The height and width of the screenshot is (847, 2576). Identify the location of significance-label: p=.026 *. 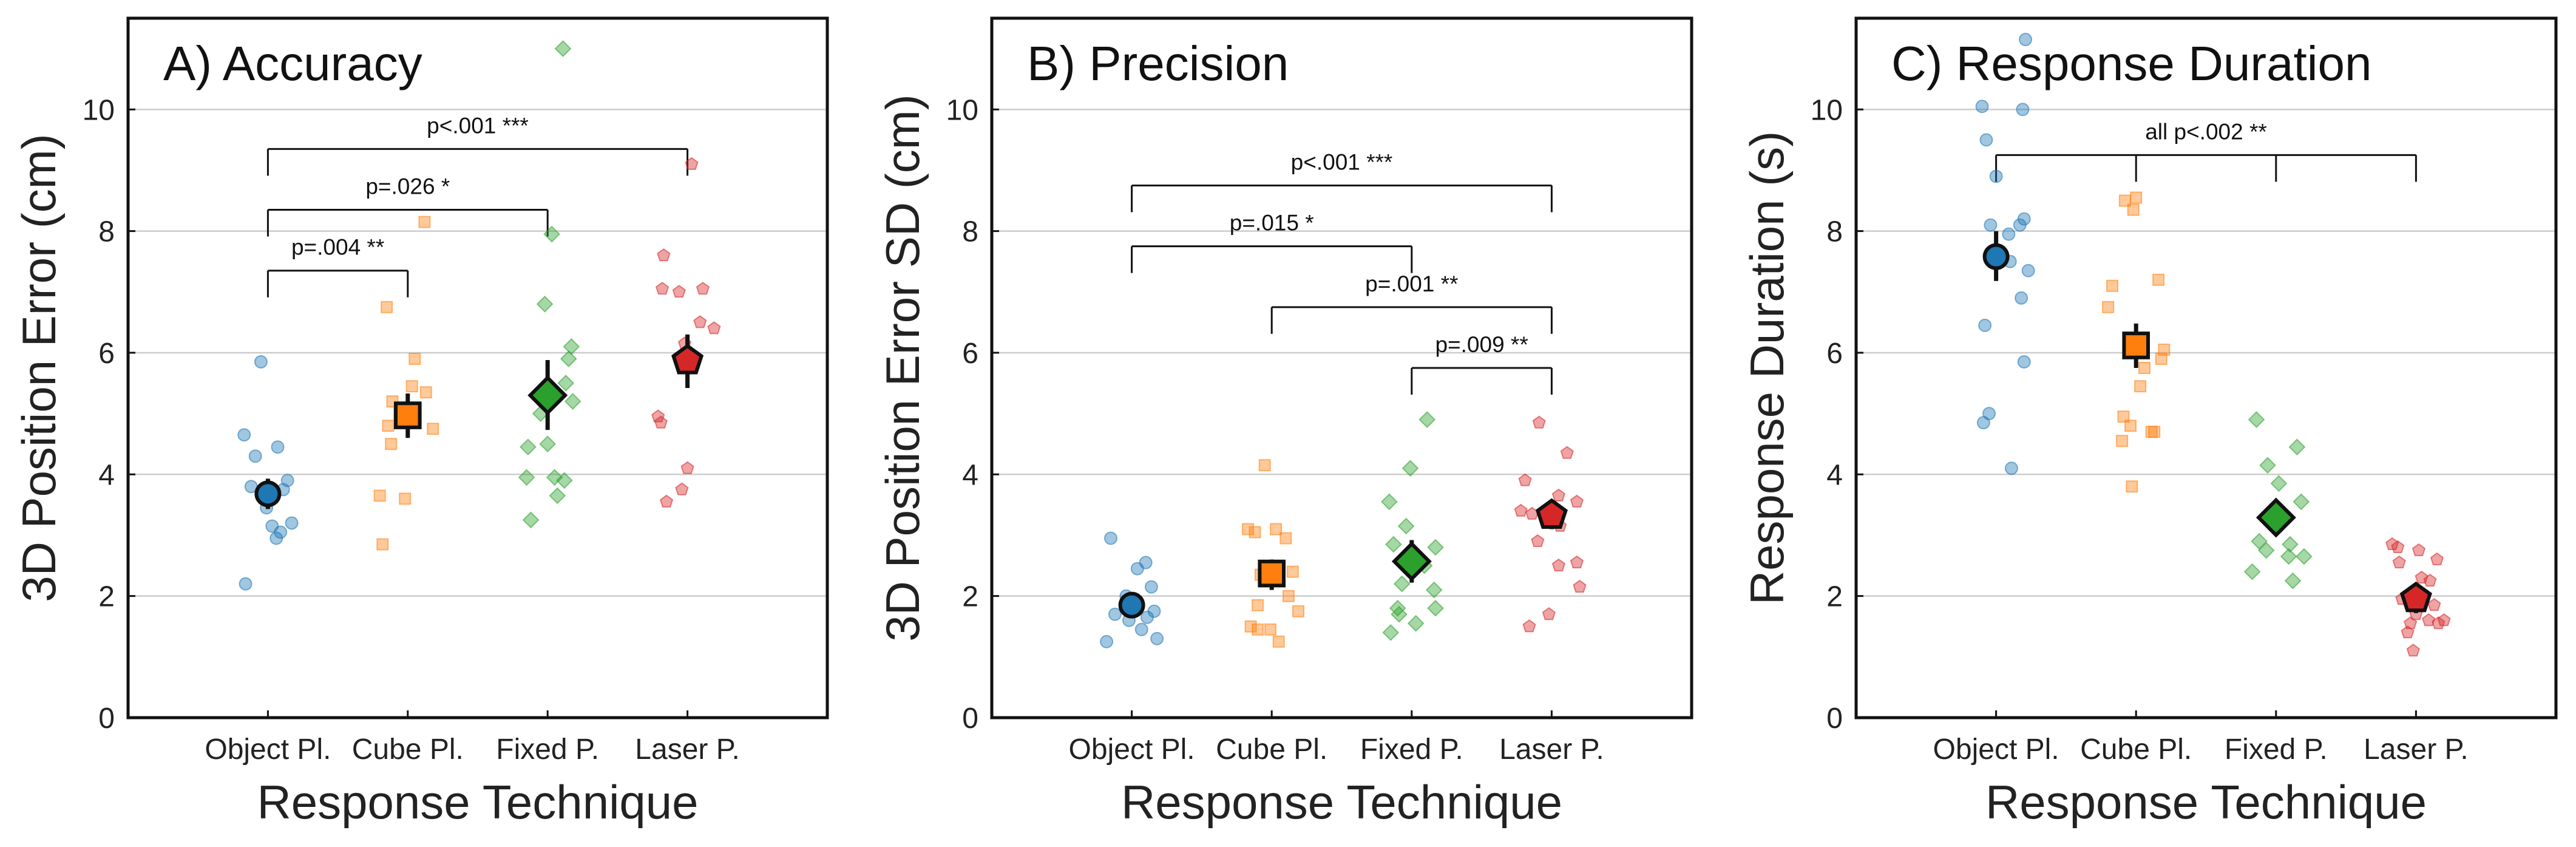
(408, 187).